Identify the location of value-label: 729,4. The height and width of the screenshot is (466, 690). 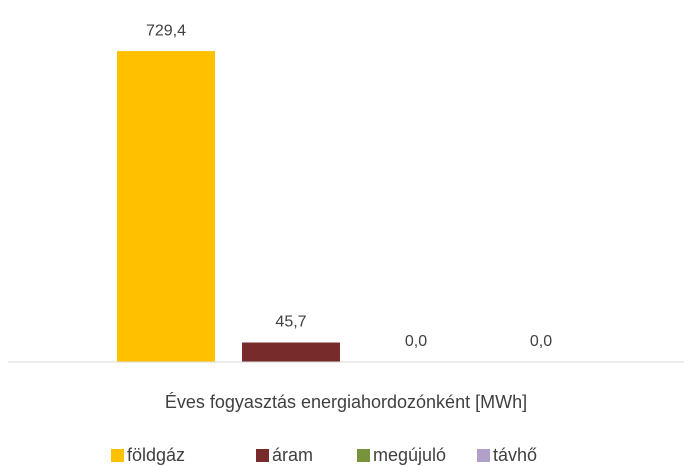
(166, 30).